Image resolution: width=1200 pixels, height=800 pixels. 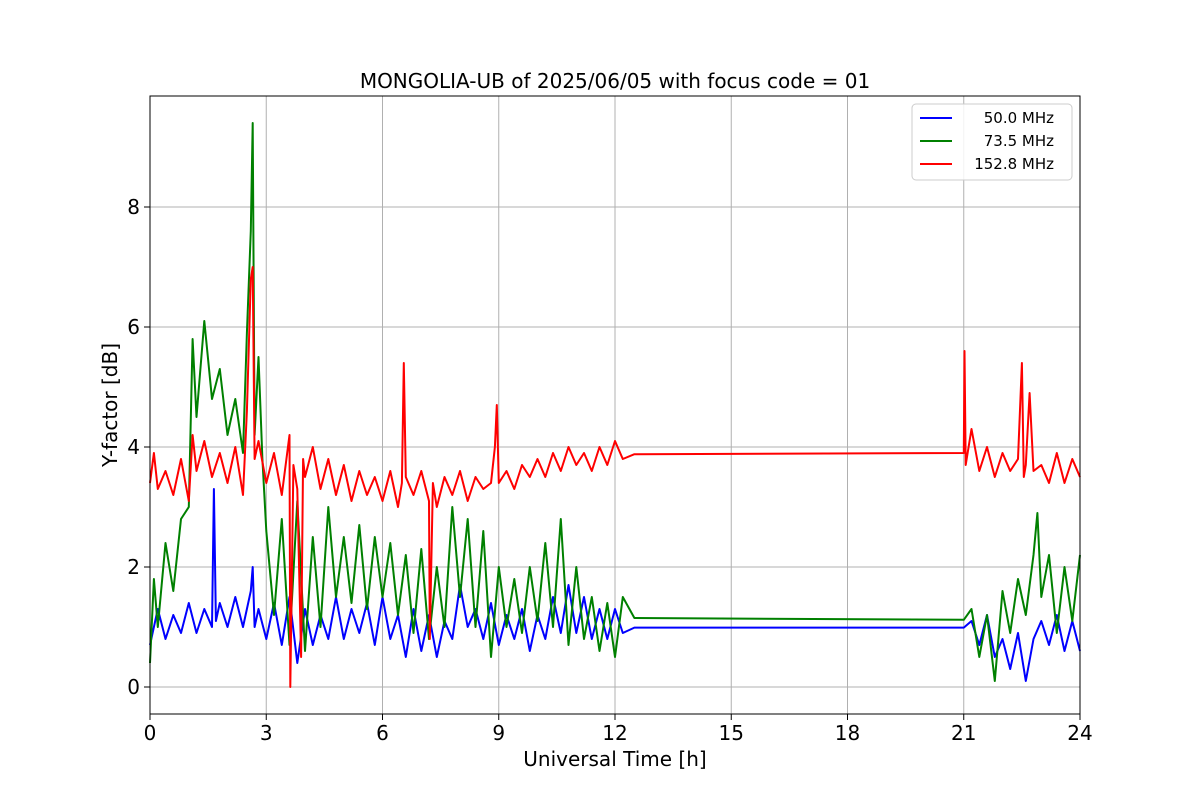 What do you see at coordinates (614, 733) in the screenshot?
I see `x-tick-label: 12` at bounding box center [614, 733].